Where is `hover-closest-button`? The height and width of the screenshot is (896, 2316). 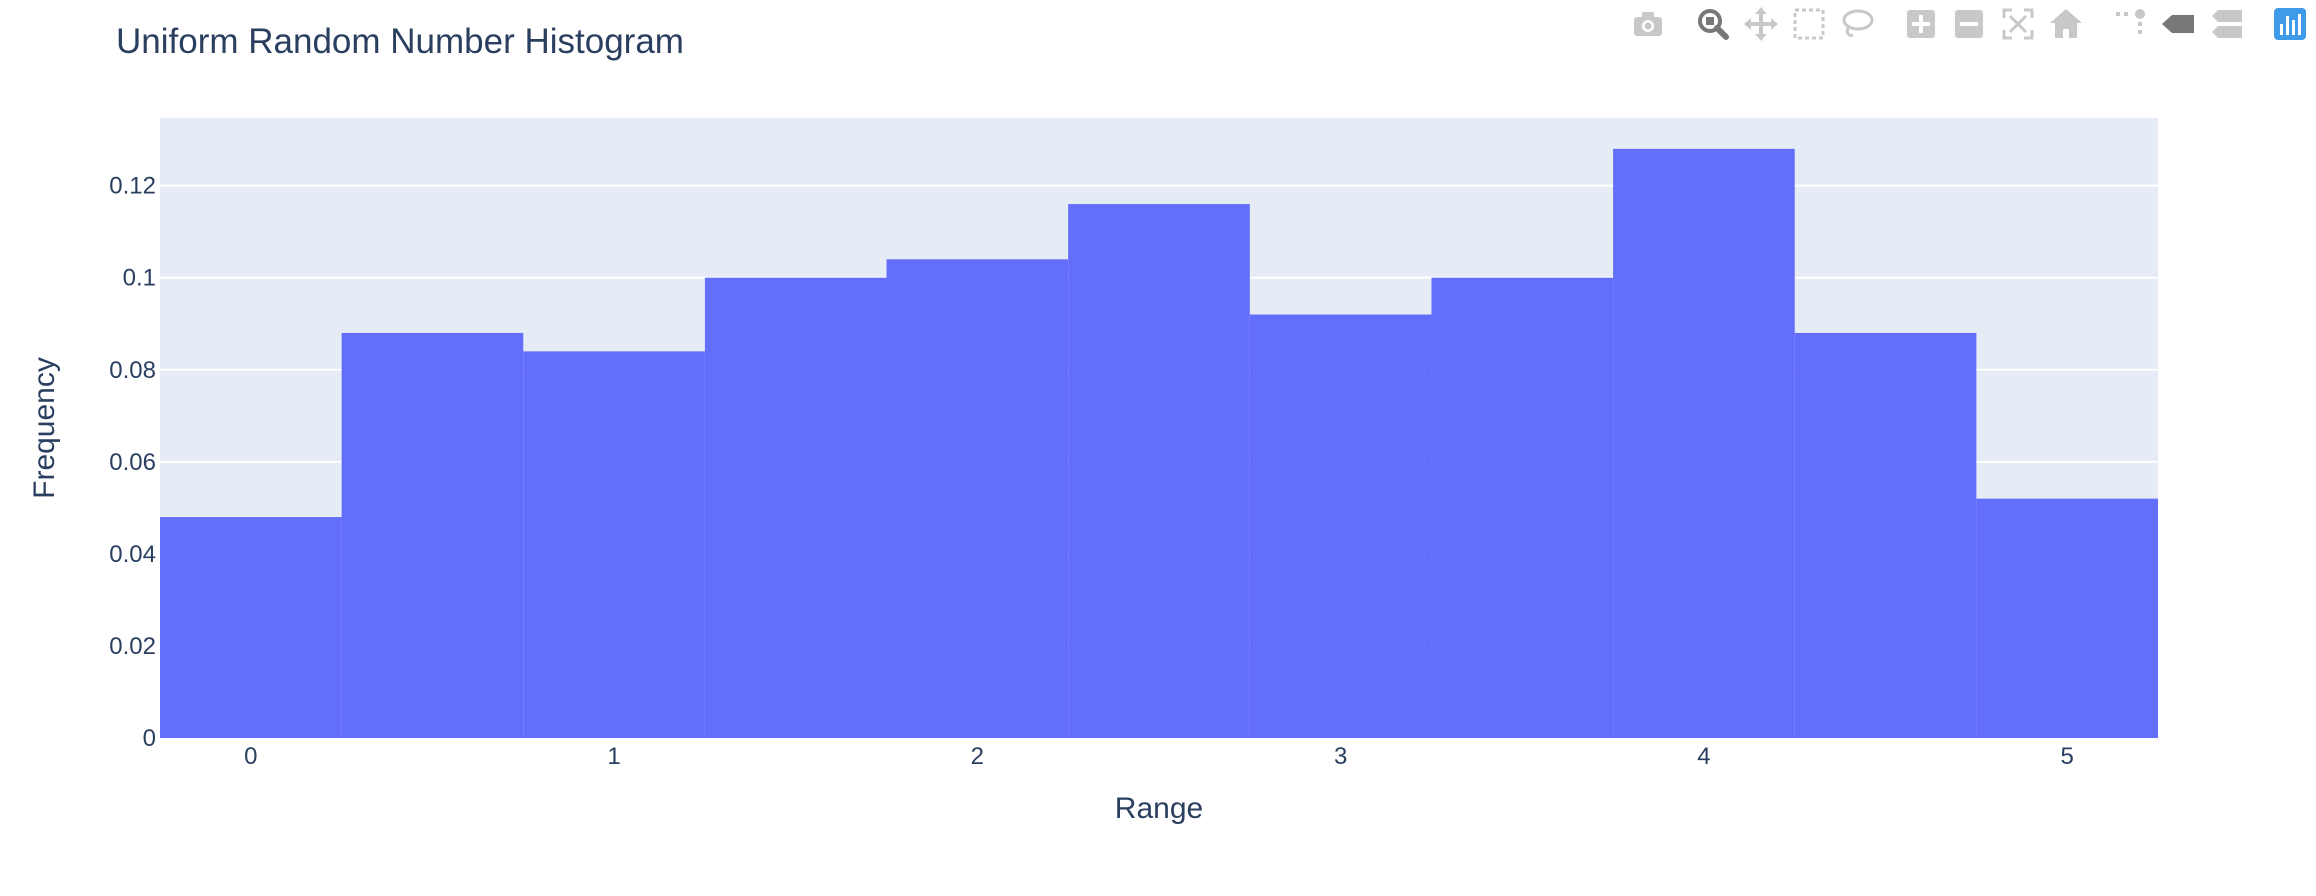
hover-closest-button is located at coordinates (2178, 24).